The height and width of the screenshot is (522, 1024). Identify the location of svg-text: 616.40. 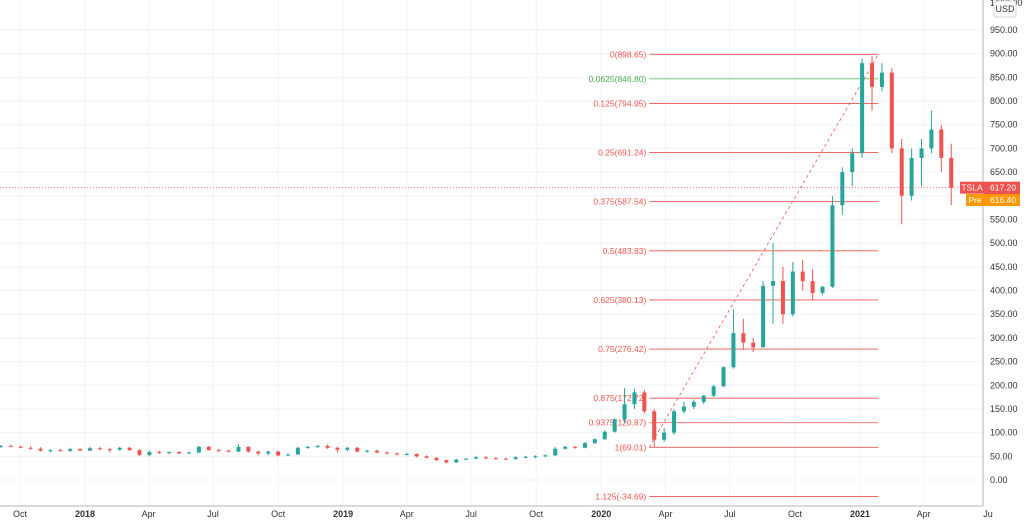
(1003, 200).